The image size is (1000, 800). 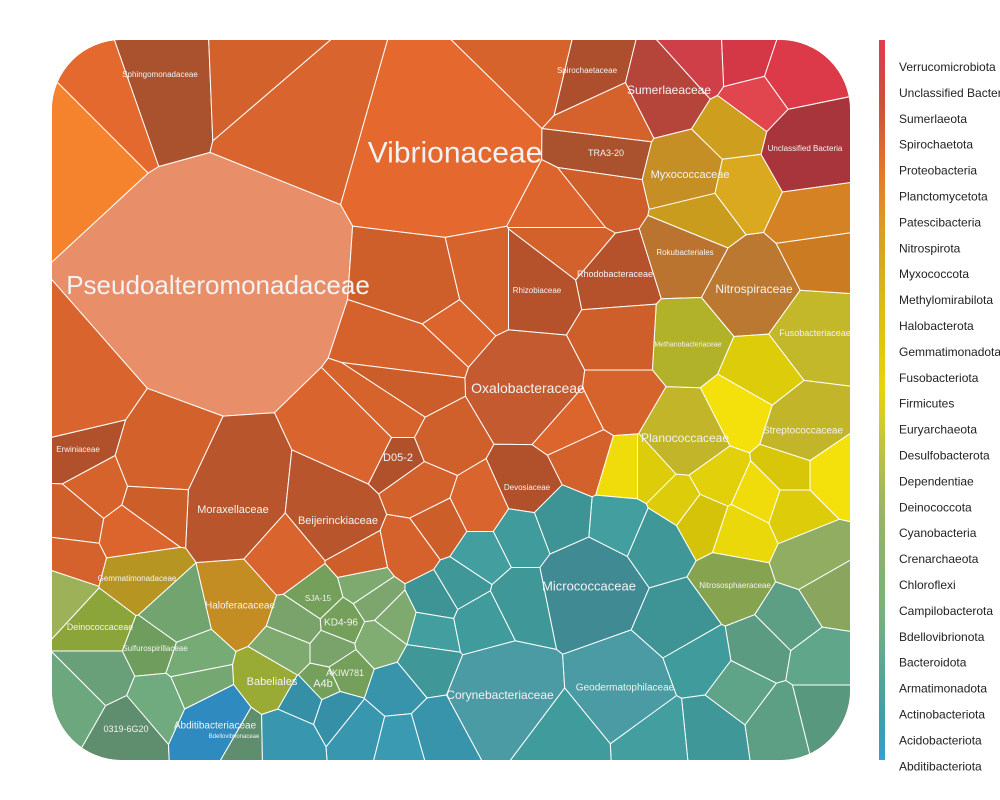 I want to click on legend-entry: Fusobacteriota, so click(x=939, y=378).